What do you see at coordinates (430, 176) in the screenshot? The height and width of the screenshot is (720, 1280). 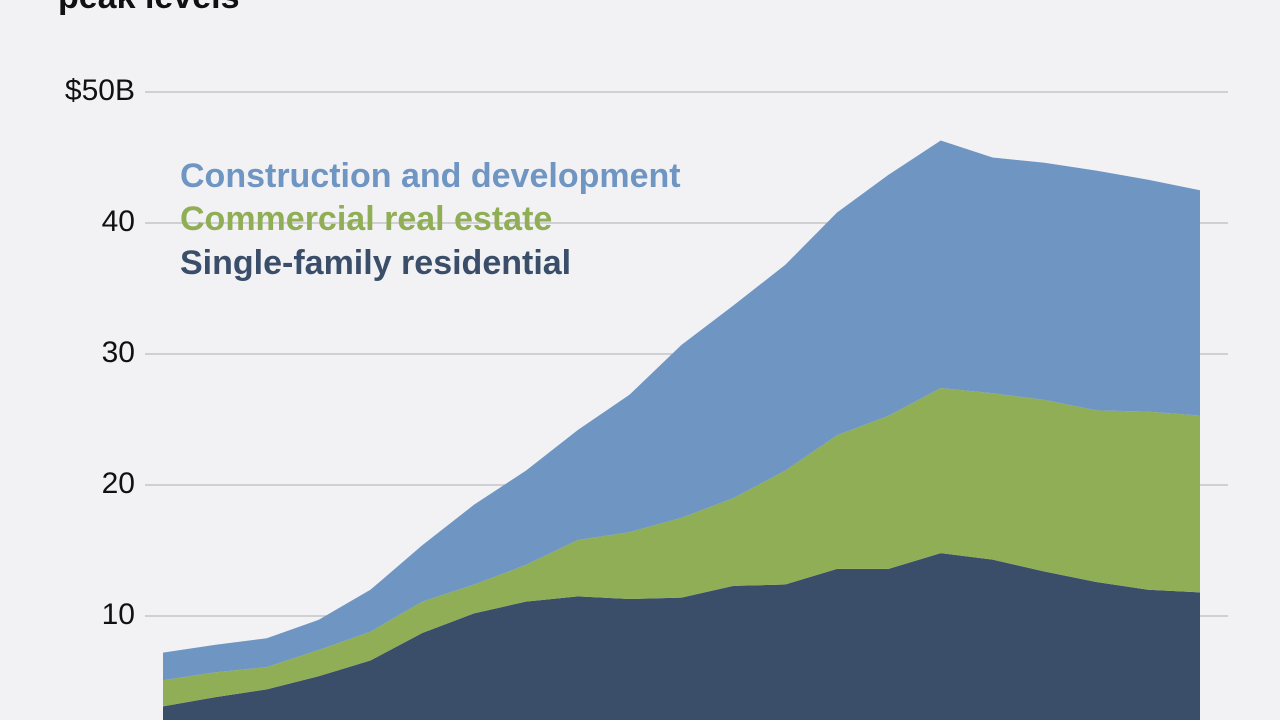 I see `legend-label: Construction and development` at bounding box center [430, 176].